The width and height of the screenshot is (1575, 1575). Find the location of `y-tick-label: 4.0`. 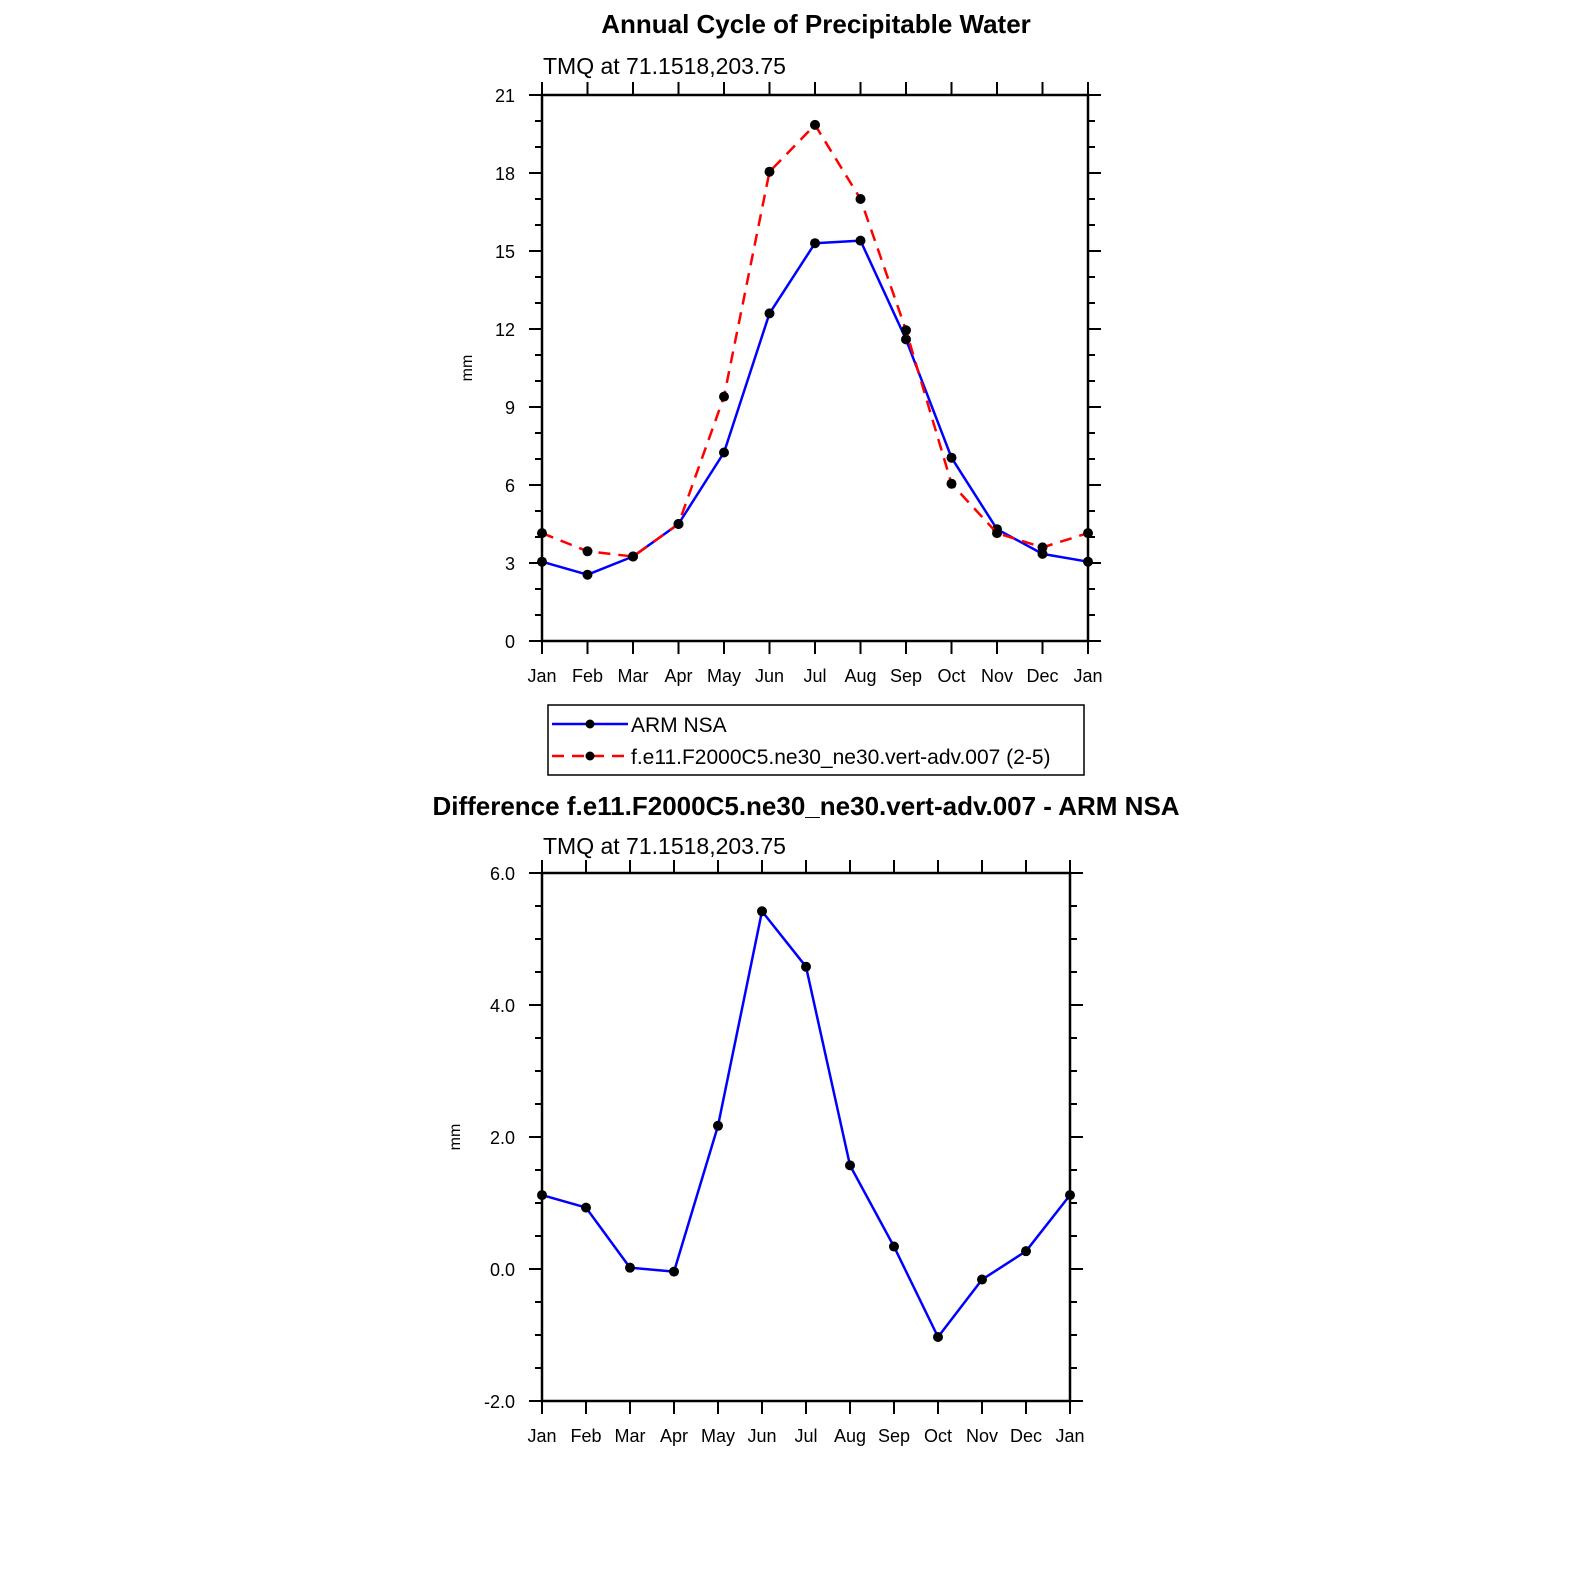

y-tick-label: 4.0 is located at coordinates (502, 1006).